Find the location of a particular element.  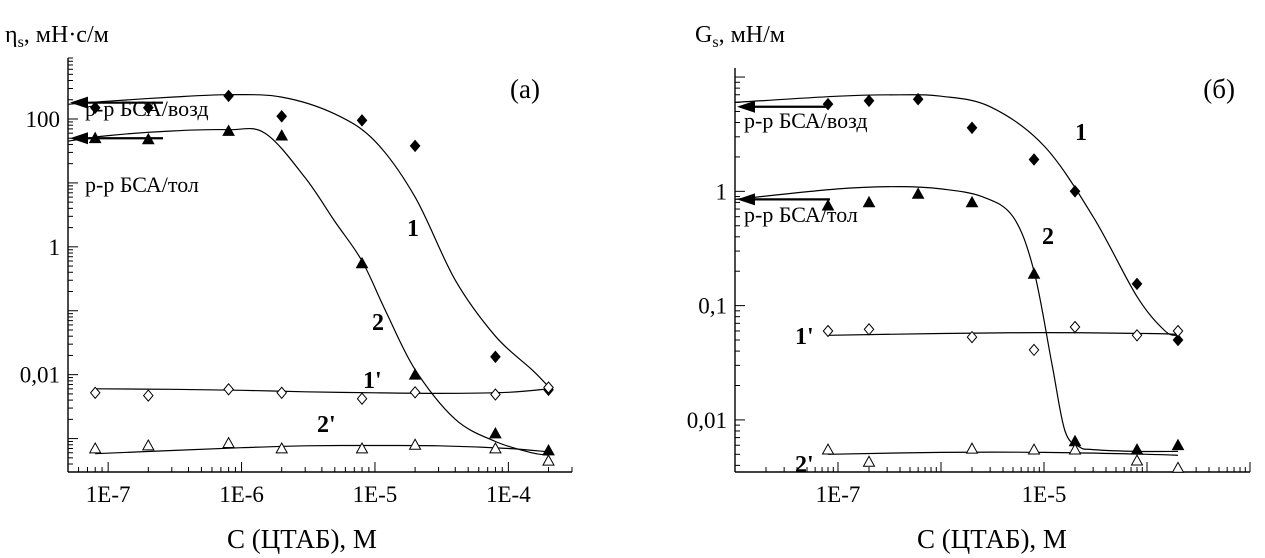

panel-a-series-label-1prime: 1' is located at coordinates (372, 381).